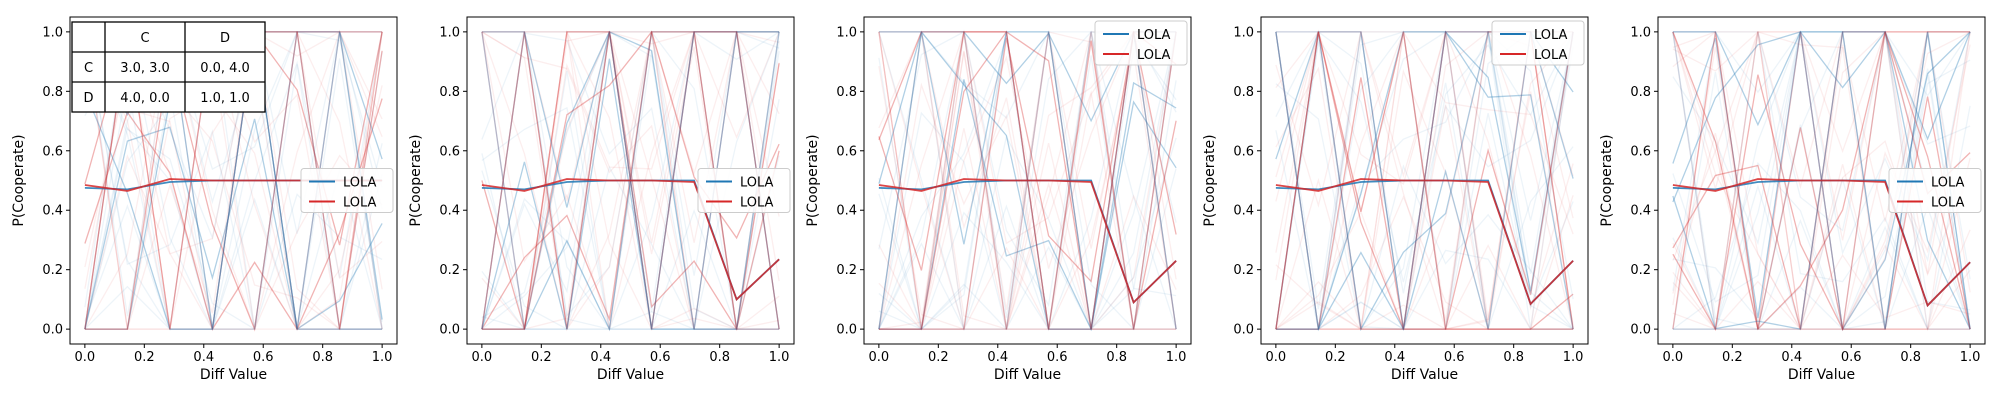  I want to click on payoff-table-cell: 0.0, 4.0, so click(225, 68).